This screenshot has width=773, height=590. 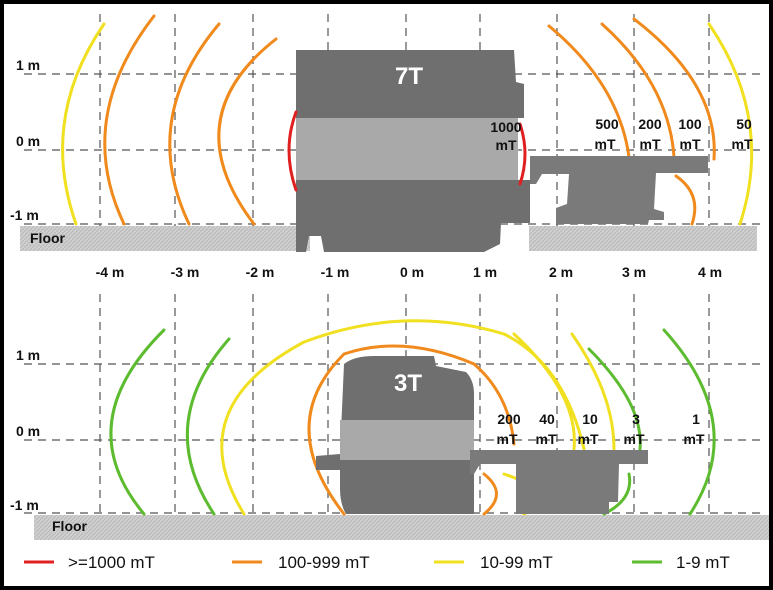 I want to click on top-field-label-500-value: 500, so click(x=607, y=124).